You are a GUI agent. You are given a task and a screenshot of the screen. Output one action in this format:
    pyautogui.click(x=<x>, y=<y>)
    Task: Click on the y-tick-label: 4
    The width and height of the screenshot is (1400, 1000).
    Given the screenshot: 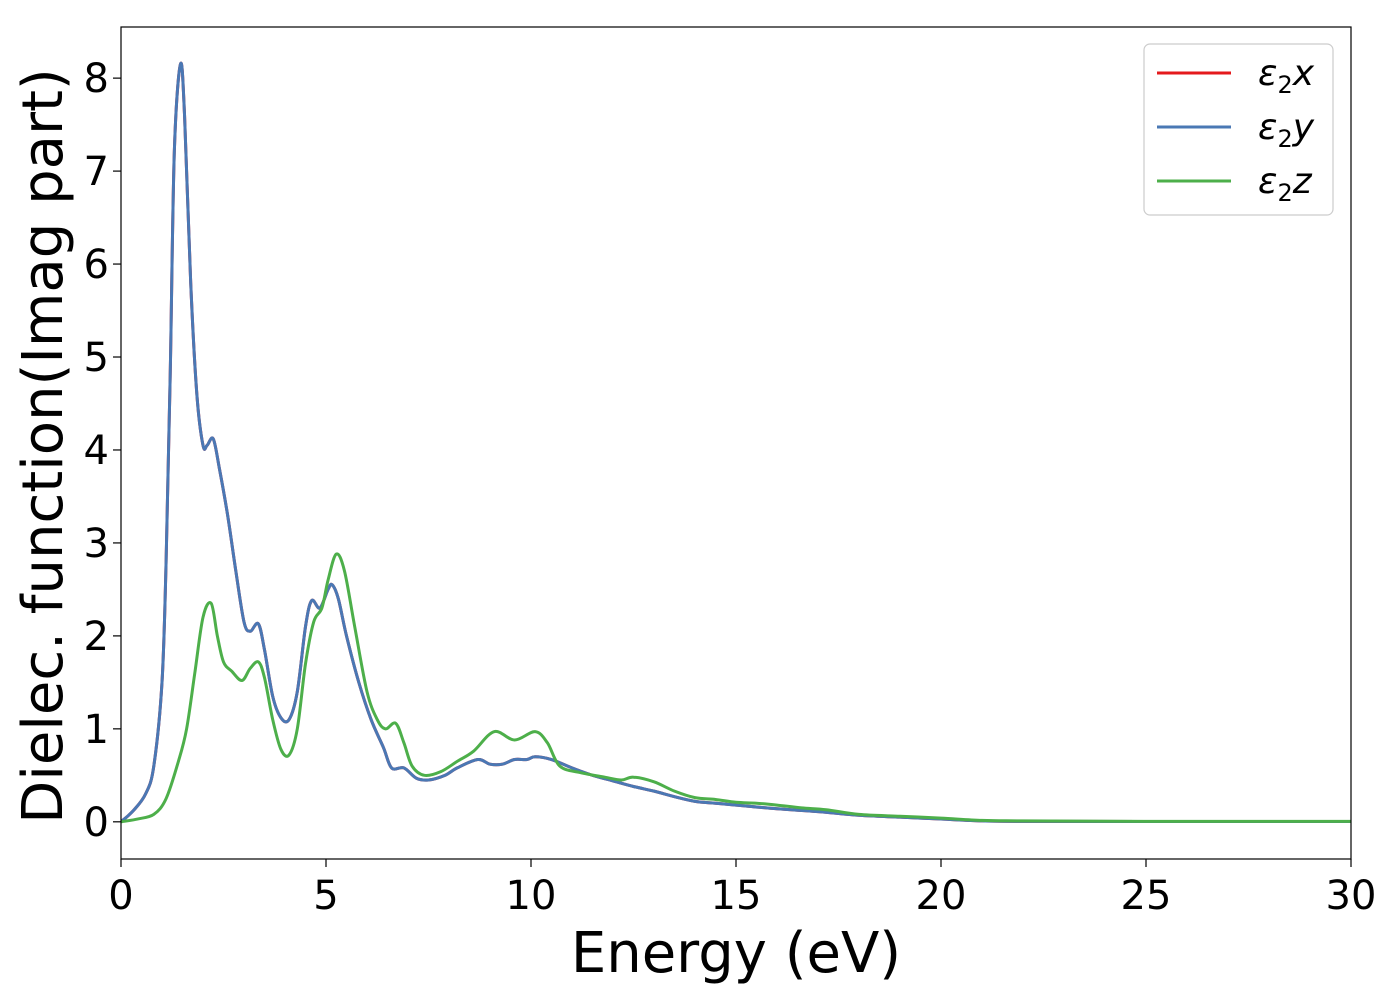 What is the action you would take?
    pyautogui.click(x=96, y=451)
    